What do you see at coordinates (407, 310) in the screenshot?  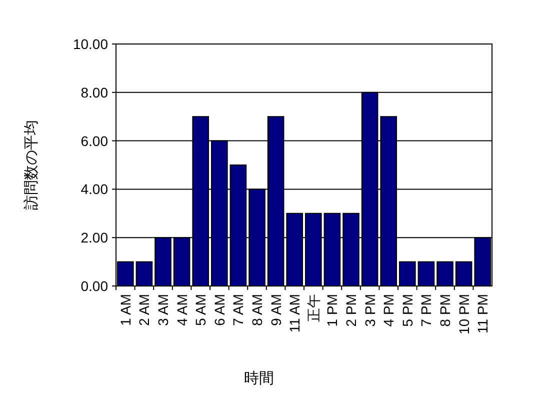 I see `x-tick-label: 5 PM` at bounding box center [407, 310].